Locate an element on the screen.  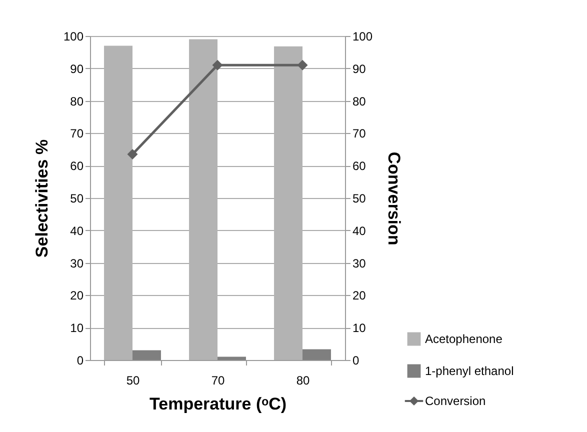
x-tick-label: 80 is located at coordinates (303, 381).